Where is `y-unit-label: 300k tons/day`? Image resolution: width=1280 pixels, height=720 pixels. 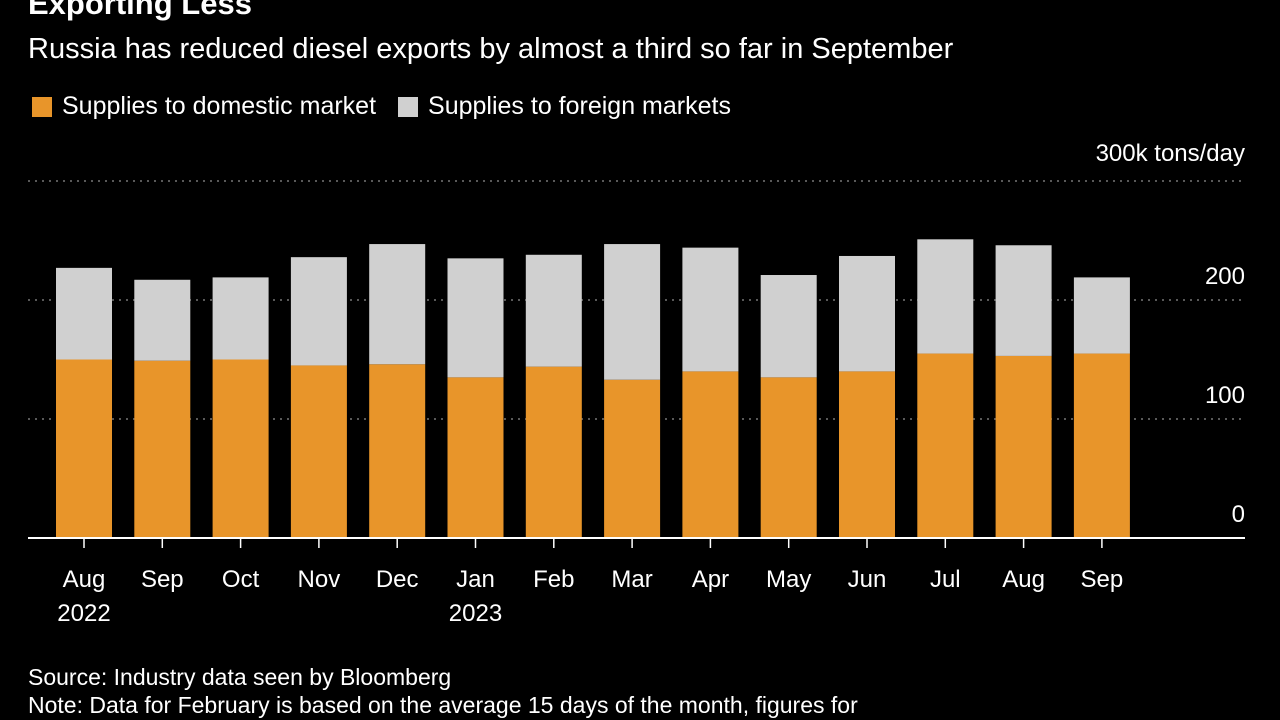
y-unit-label: 300k tons/day is located at coordinates (1170, 153).